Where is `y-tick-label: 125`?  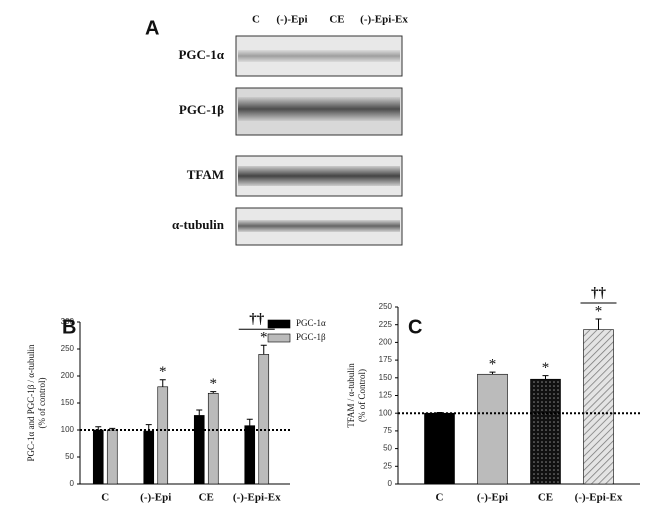
y-tick-label: 125 is located at coordinates (386, 395).